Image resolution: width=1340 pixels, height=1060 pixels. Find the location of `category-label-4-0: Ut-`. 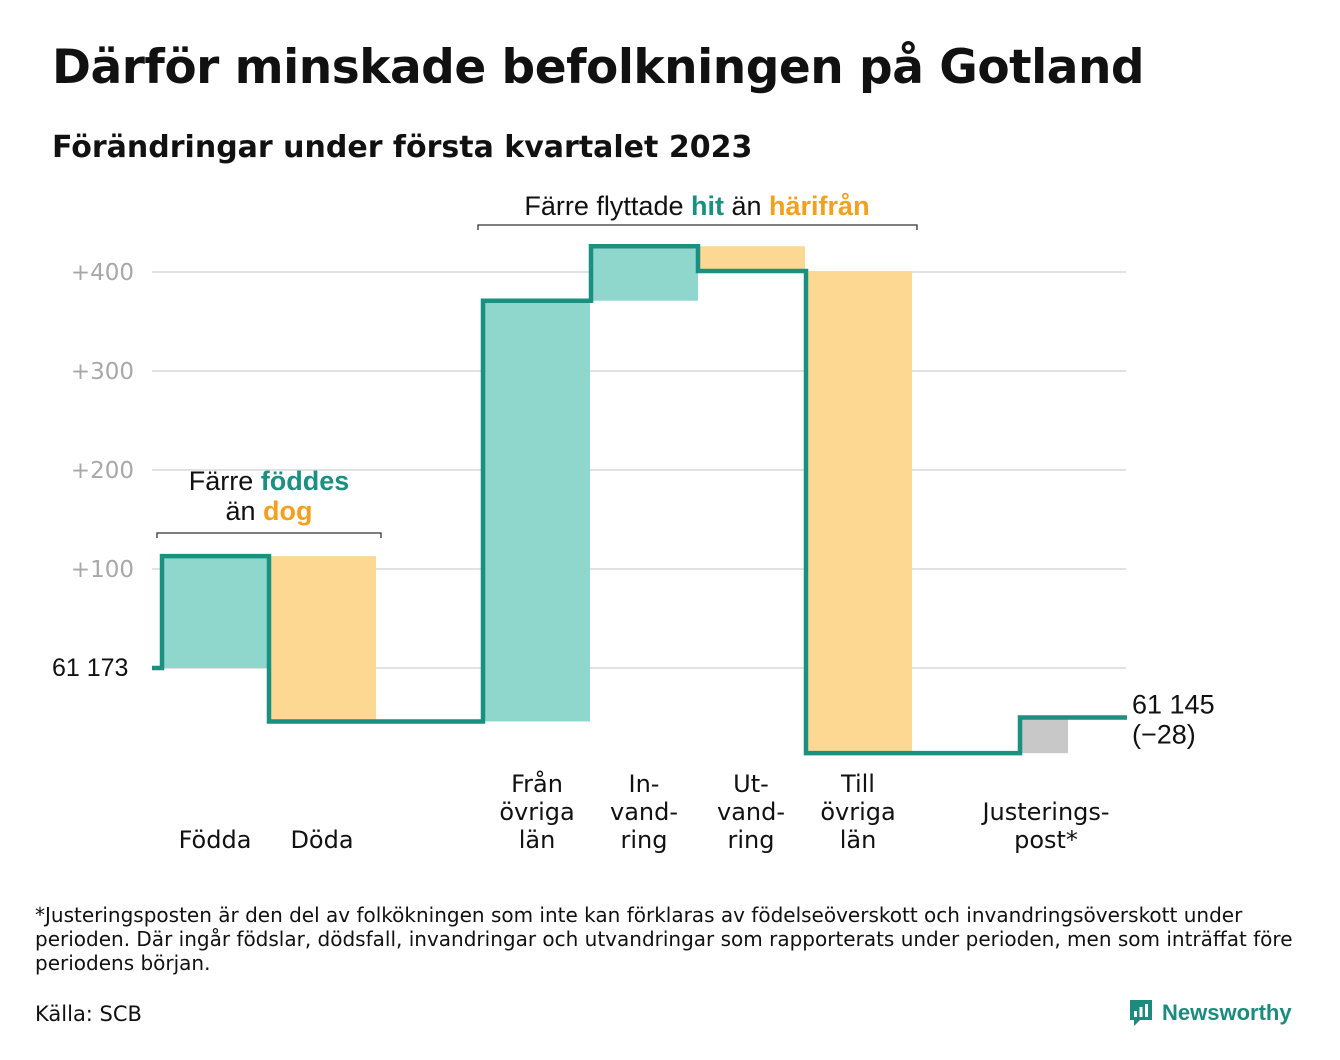

category-label-4-0: Ut- is located at coordinates (751, 784).